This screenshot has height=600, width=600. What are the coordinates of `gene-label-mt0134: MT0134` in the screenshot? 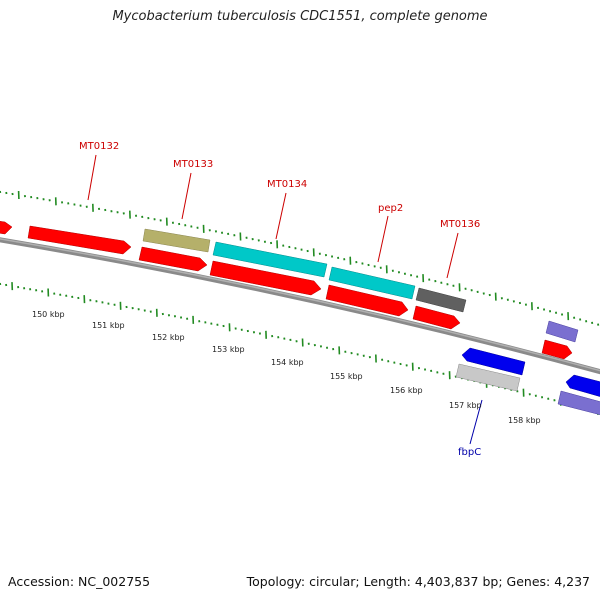 It's located at (287, 184).